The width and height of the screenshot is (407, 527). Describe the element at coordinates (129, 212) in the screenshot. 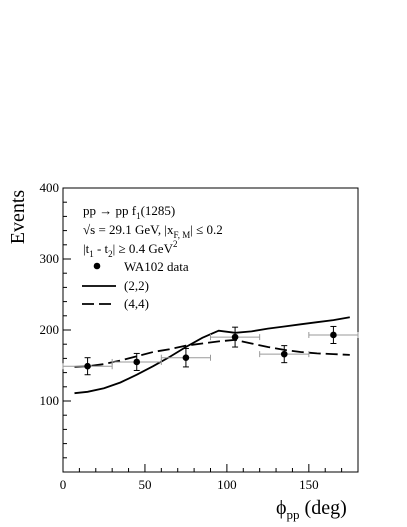

I see `reaction-annotation: pp → pp f1(1285)` at that location.